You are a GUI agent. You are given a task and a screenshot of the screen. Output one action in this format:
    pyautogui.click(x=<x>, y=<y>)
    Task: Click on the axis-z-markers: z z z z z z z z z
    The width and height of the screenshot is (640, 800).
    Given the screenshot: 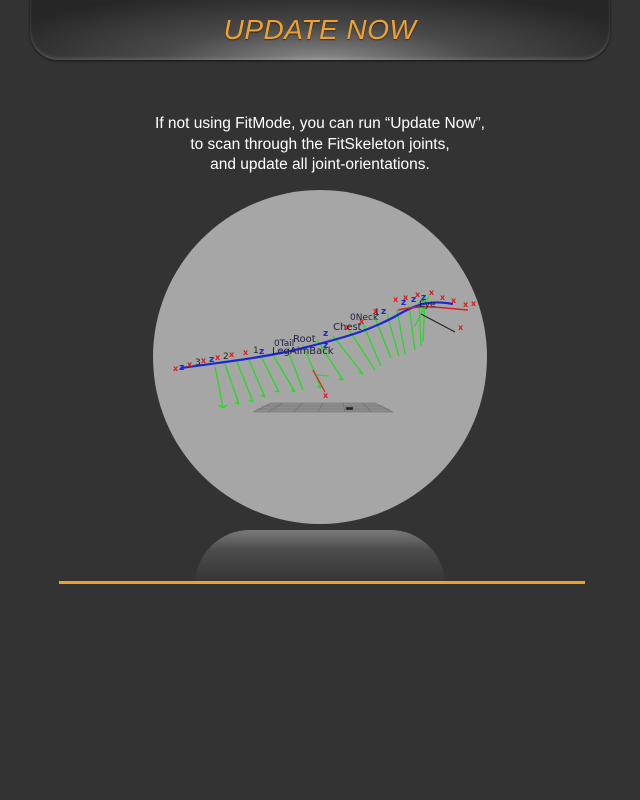 What is the action you would take?
    pyautogui.click(x=302, y=333)
    